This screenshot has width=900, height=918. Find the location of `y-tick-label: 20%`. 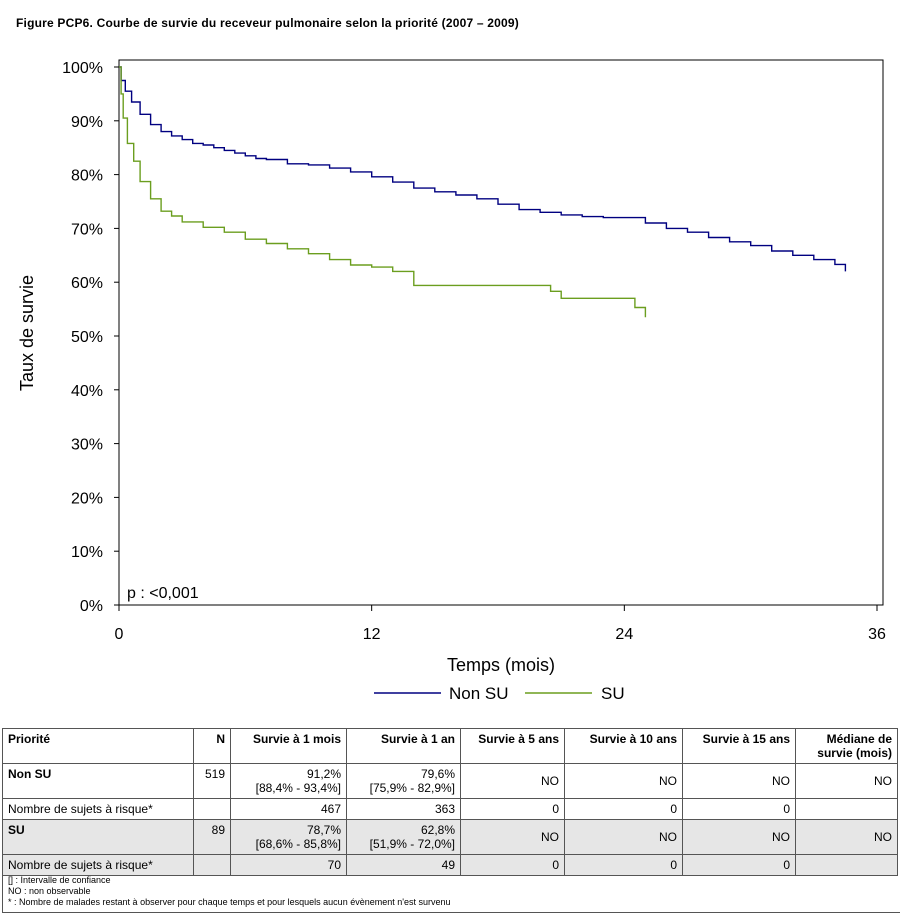

y-tick-label: 20% is located at coordinates (87, 498).